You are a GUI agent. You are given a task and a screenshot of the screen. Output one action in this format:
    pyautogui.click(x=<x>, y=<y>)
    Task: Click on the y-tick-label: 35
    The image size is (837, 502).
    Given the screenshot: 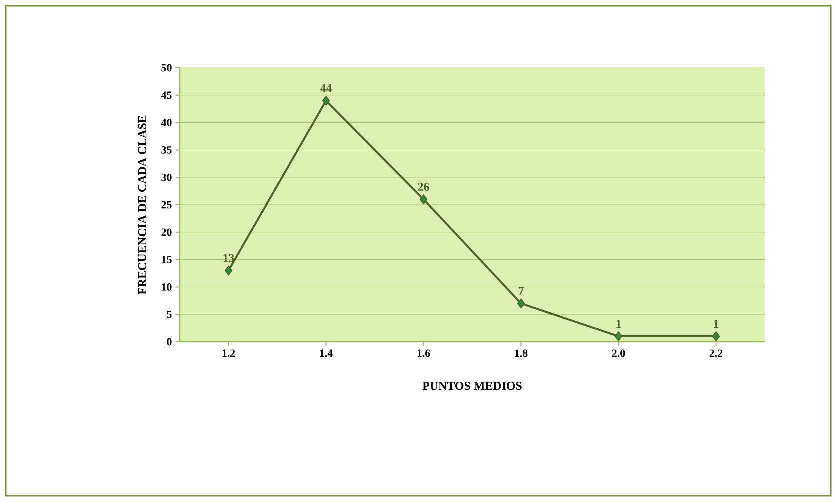 What is the action you would take?
    pyautogui.click(x=167, y=150)
    